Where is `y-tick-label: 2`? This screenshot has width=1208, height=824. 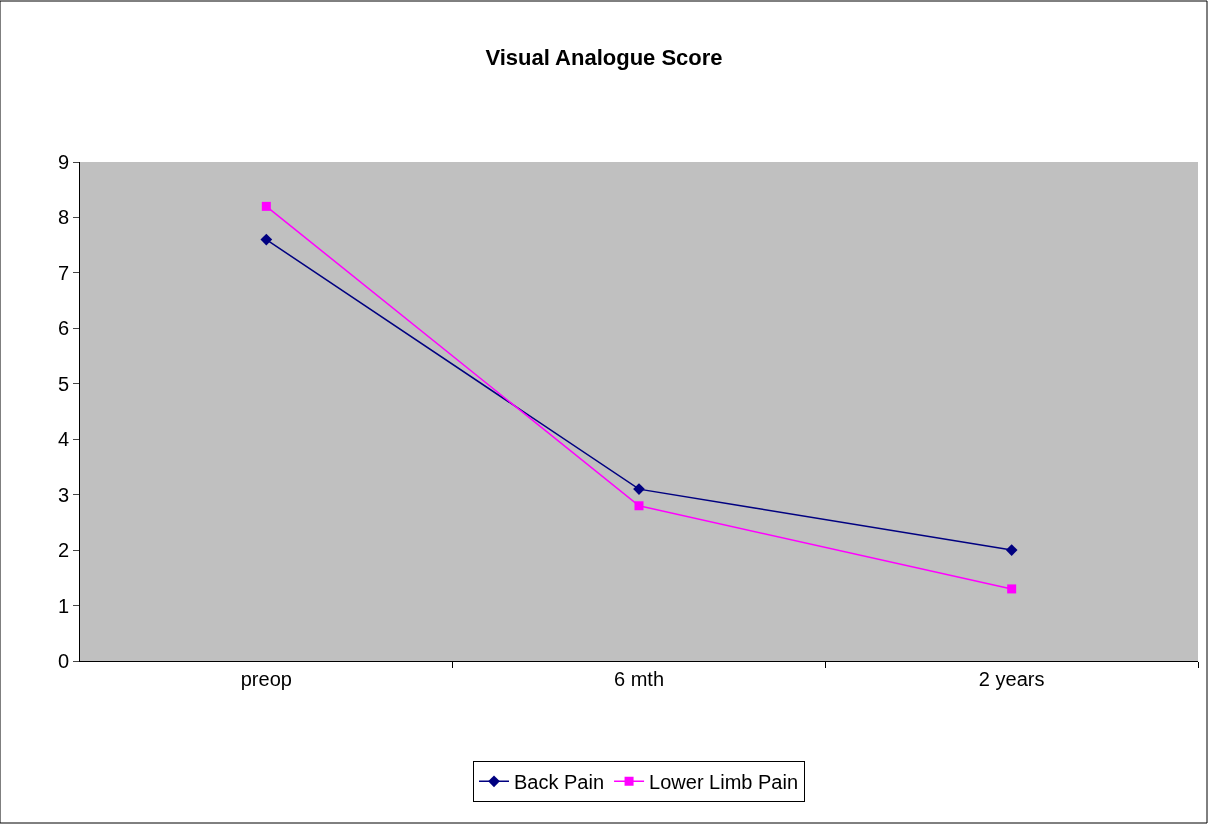 y-tick-label: 2 is located at coordinates (63, 550).